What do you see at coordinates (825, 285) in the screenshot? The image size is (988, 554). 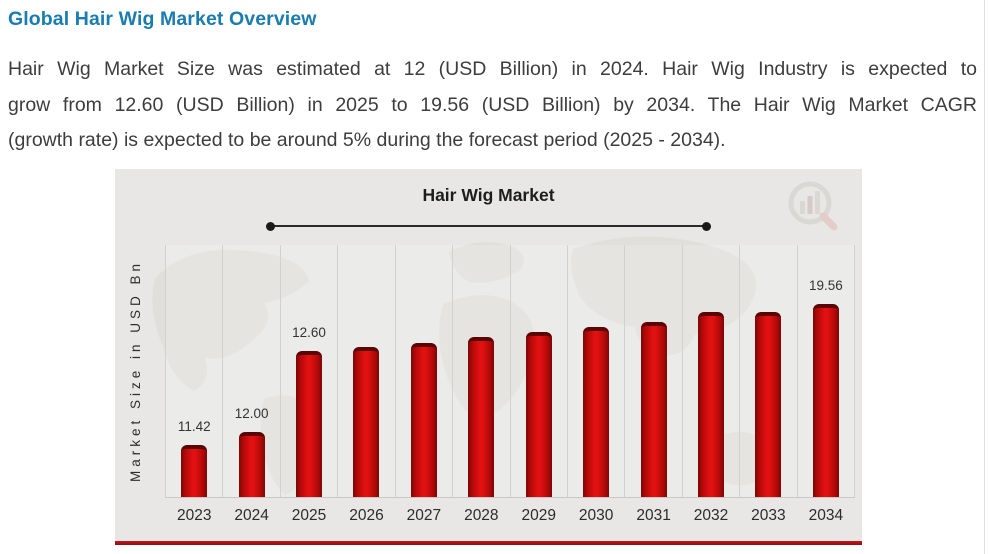 I see `value-label-2034: 19.56` at bounding box center [825, 285].